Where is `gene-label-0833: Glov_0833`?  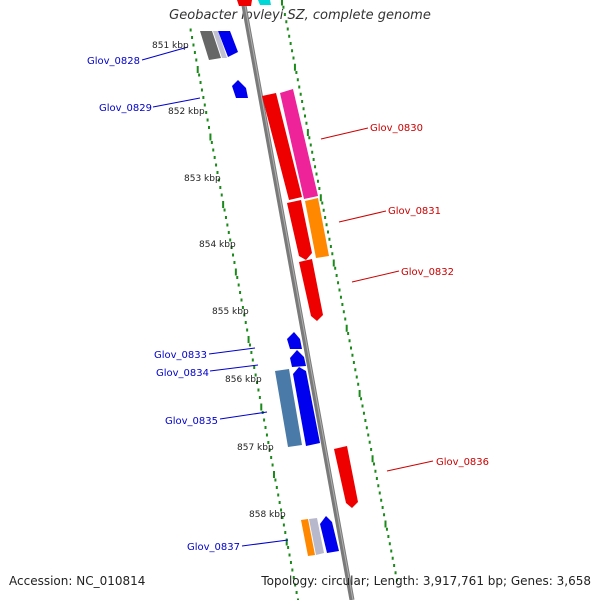
gene-label-0833: Glov_0833 is located at coordinates (180, 355).